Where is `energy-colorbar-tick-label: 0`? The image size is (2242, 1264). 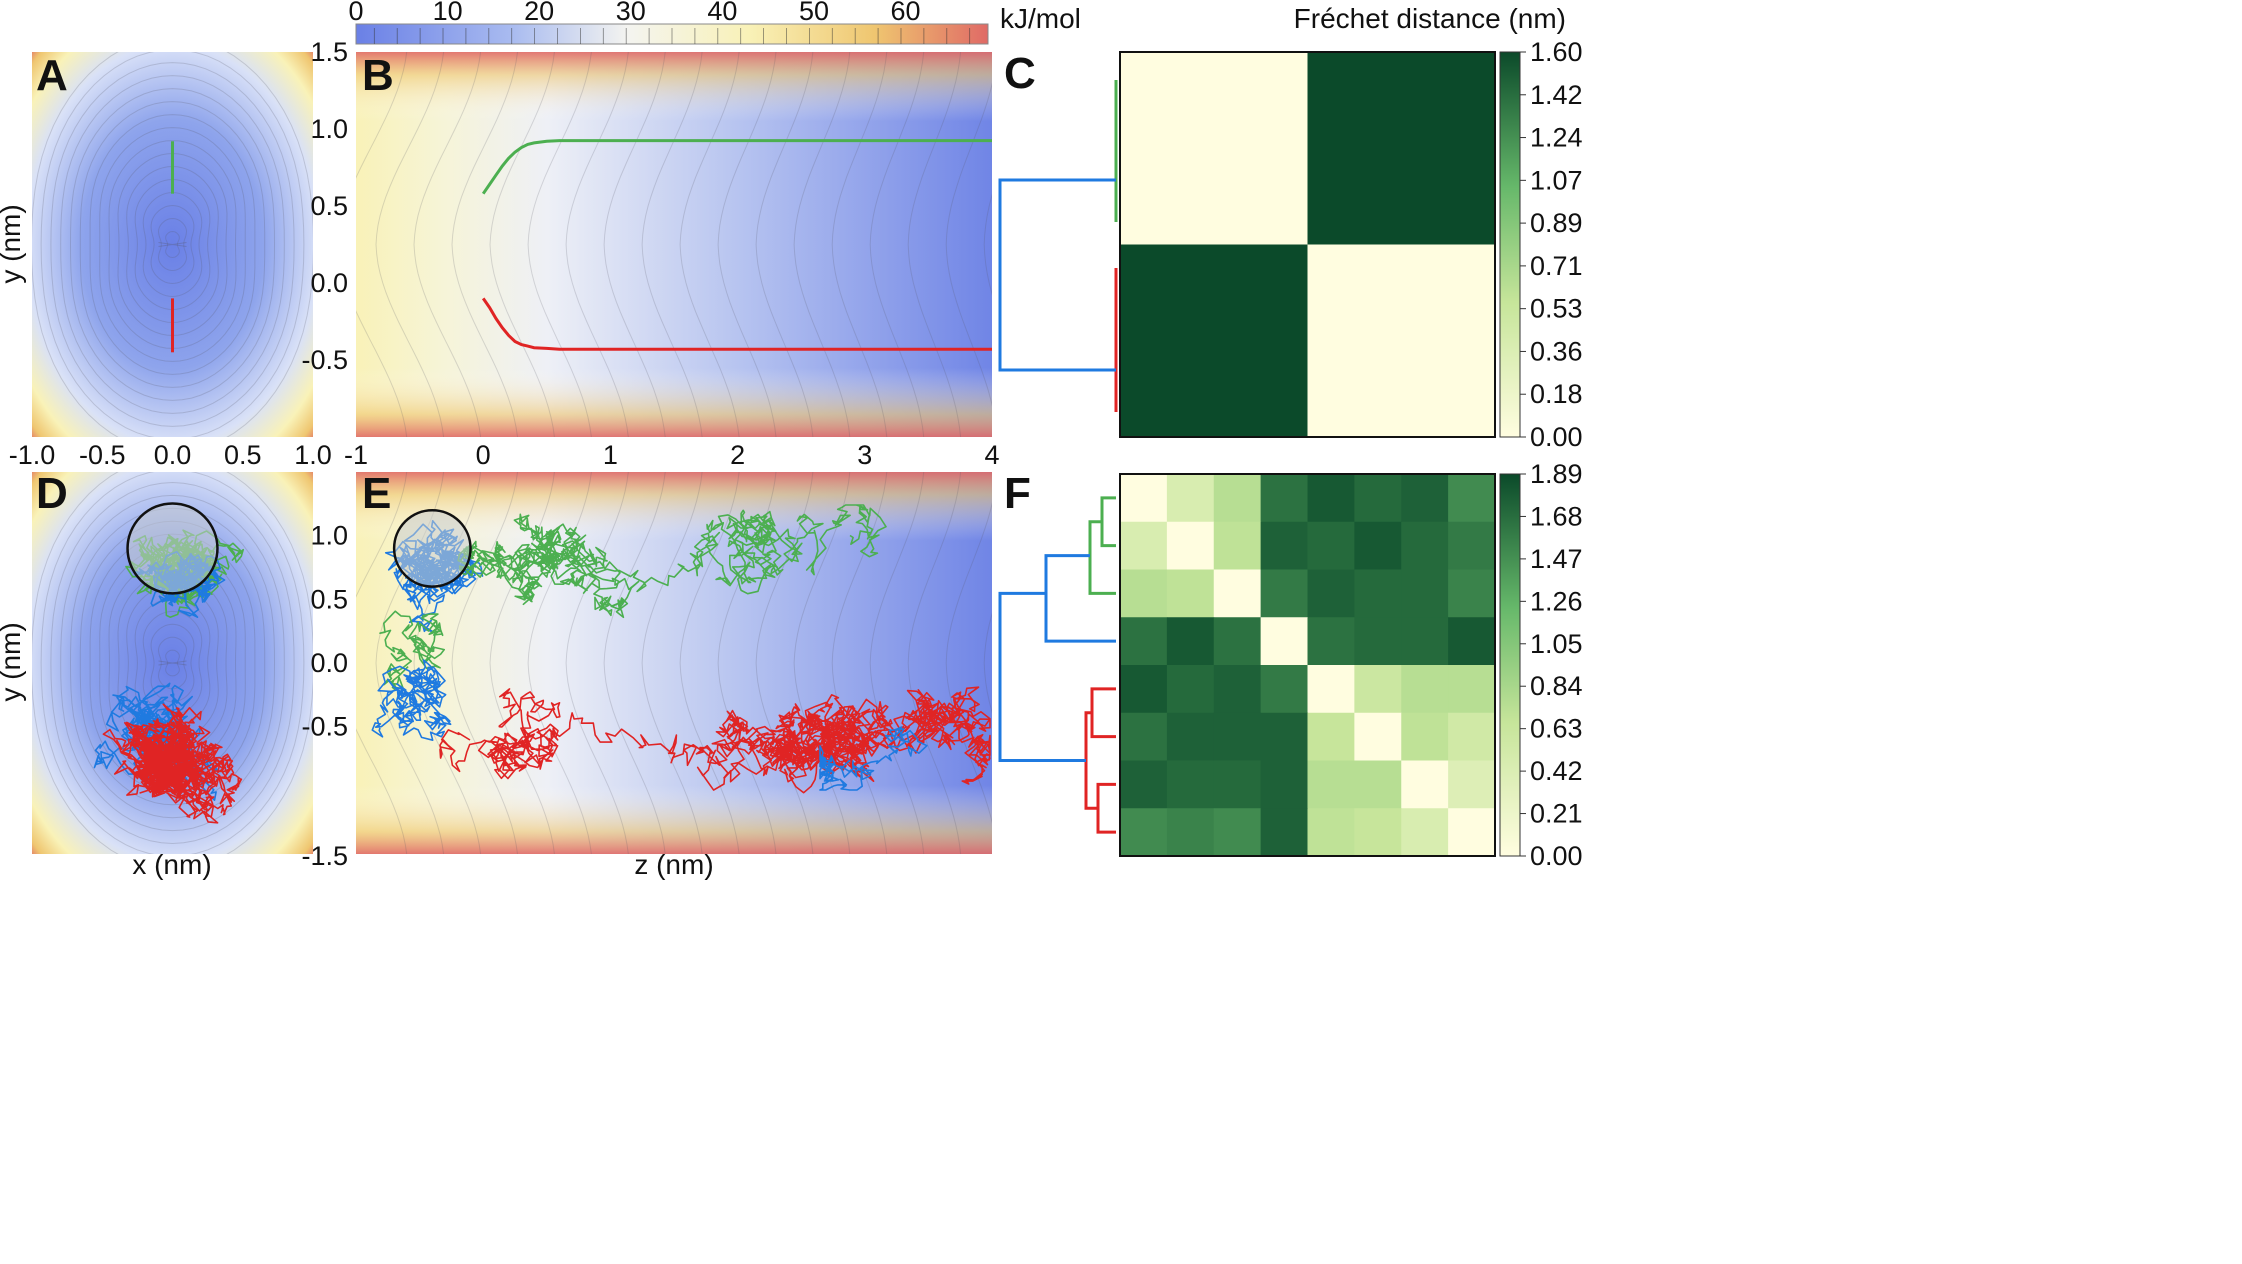
energy-colorbar-tick-label: 0 is located at coordinates (355, 13).